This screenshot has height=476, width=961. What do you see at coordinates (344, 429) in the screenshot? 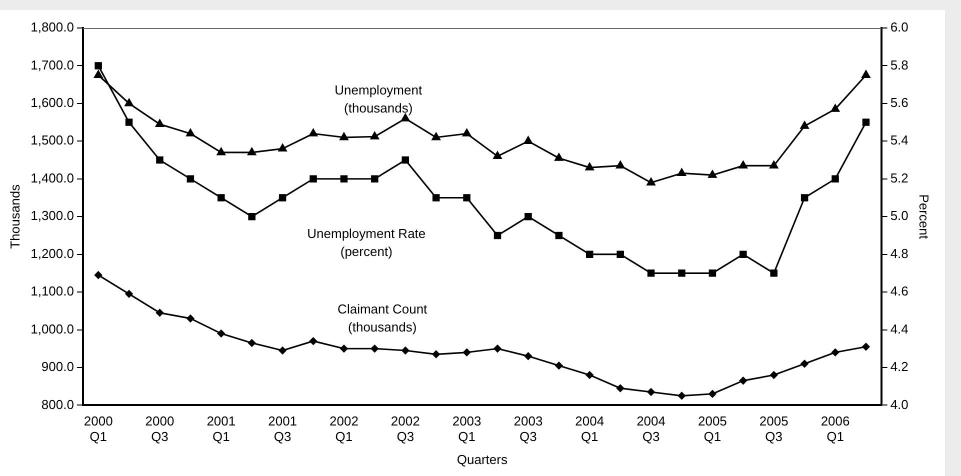
I see `x-tick-label: 2002 Q1` at bounding box center [344, 429].